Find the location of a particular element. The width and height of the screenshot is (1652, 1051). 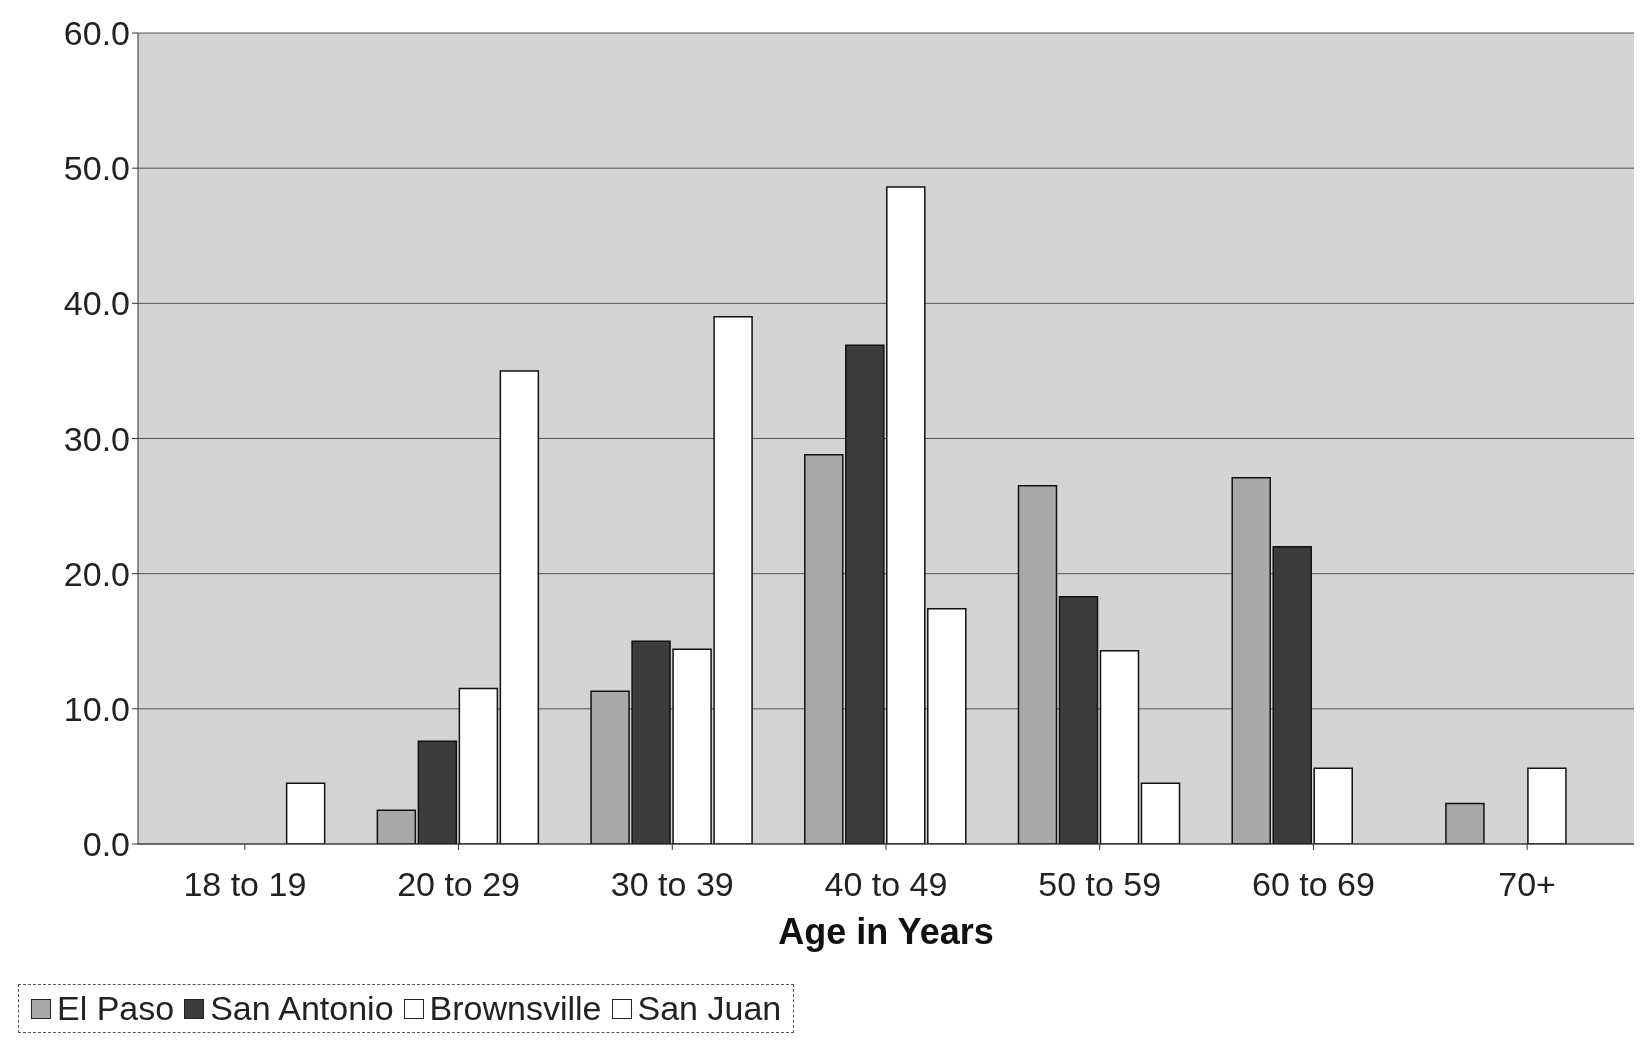

x-tick-label: 50 to 59 is located at coordinates (1100, 884).